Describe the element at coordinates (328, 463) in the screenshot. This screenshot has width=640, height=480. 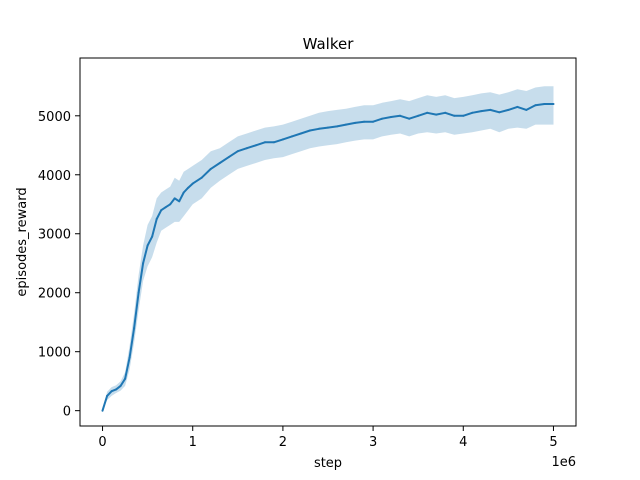
I see `x-axis-label: step` at that location.